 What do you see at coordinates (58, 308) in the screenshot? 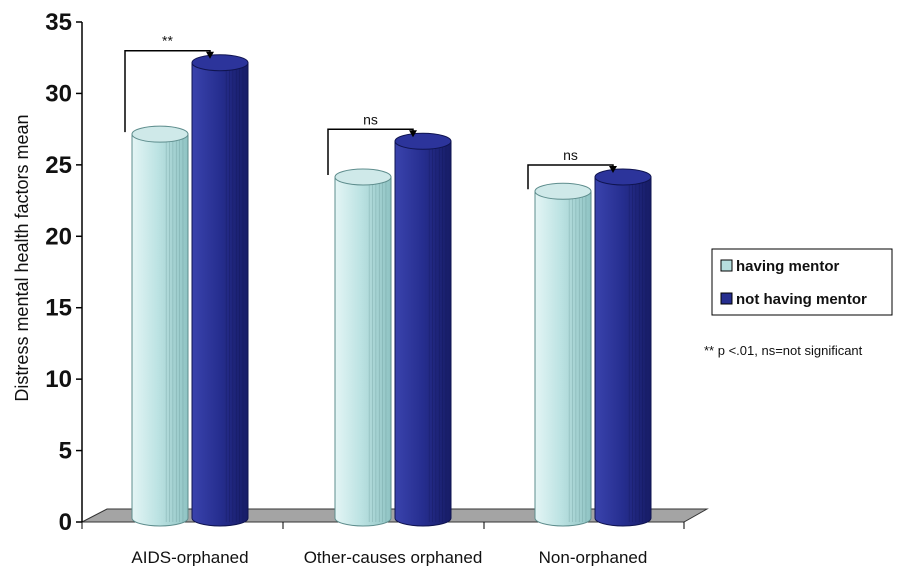
I see `y-tick-label: 15` at bounding box center [58, 308].